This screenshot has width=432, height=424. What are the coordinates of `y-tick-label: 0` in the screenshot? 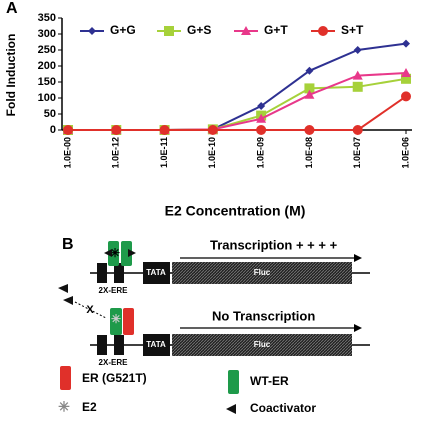 It's located at (53, 130).